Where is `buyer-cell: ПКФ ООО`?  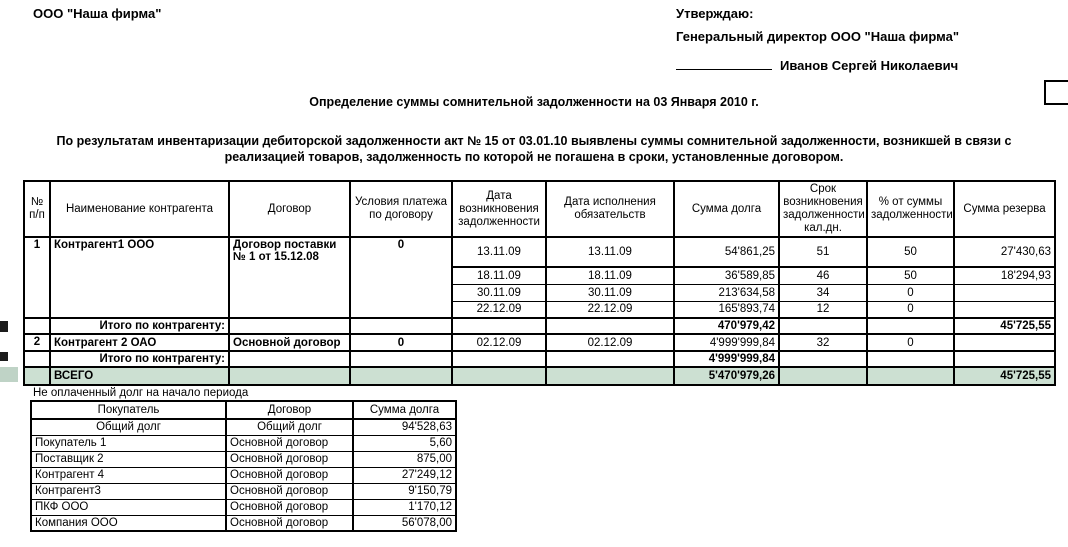
buyer-cell: ПКФ ООО is located at coordinates (128, 507).